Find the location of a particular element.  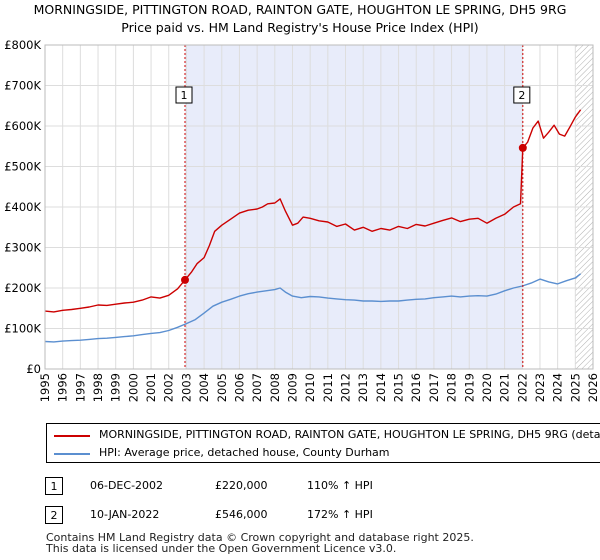

x-tick-label: 1996 is located at coordinates (63, 387).